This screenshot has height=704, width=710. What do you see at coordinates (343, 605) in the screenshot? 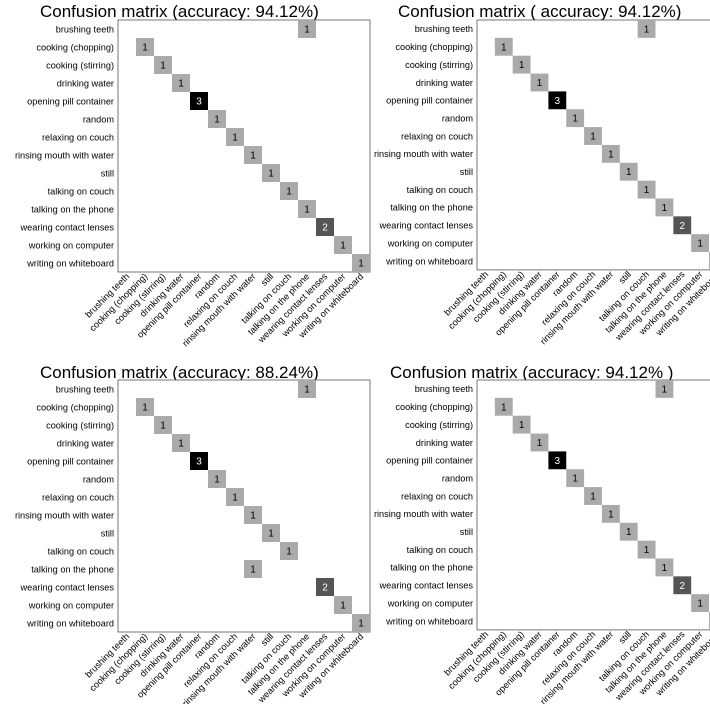
I see `cell-working-on-computer-to-working-on-computer` at bounding box center [343, 605].